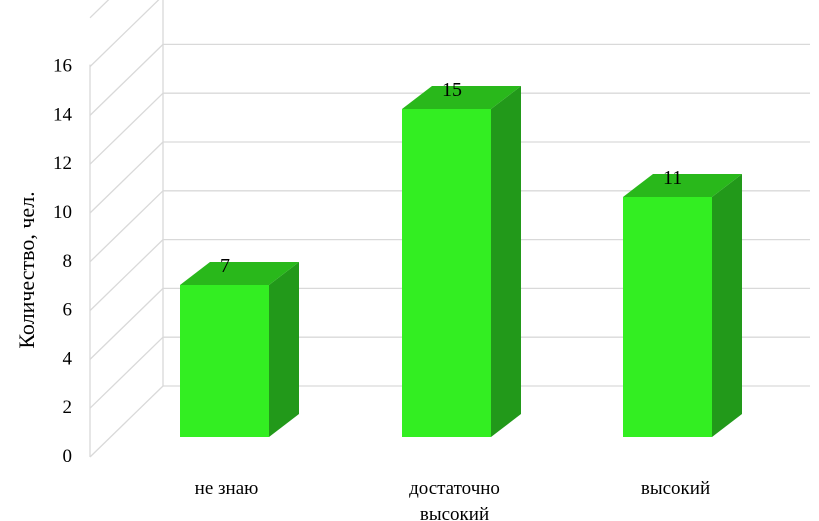 This screenshot has height=521, width=819. I want to click on y-tick-label: 8, so click(68, 261).